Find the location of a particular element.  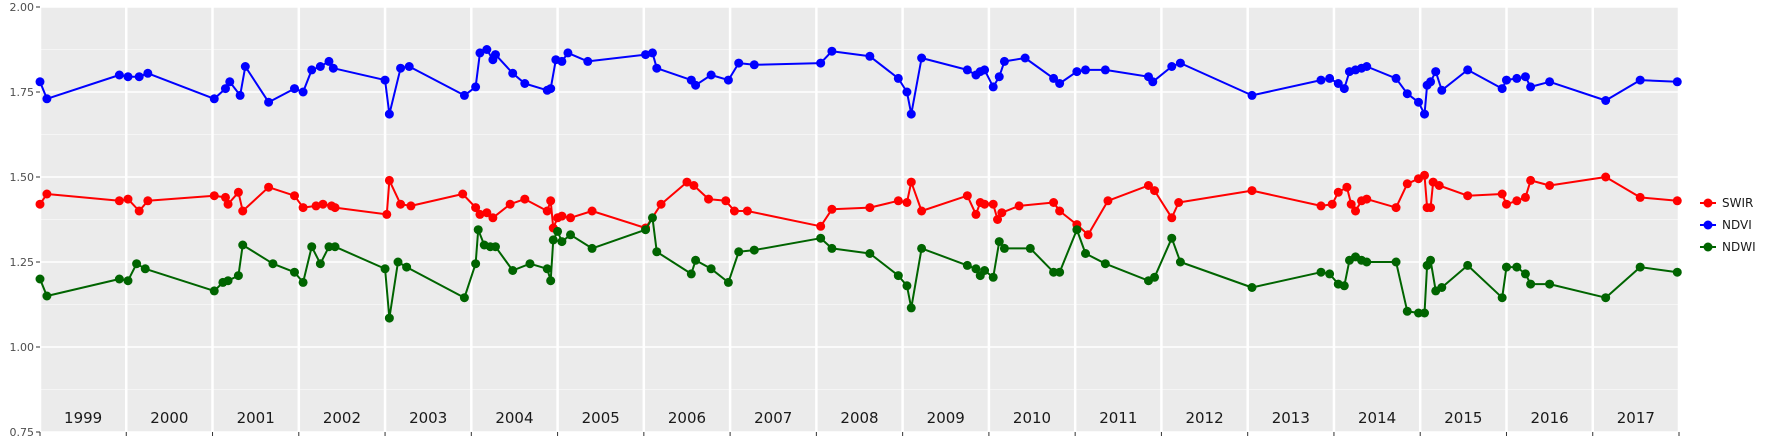

year-label: 2001 is located at coordinates (256, 418).